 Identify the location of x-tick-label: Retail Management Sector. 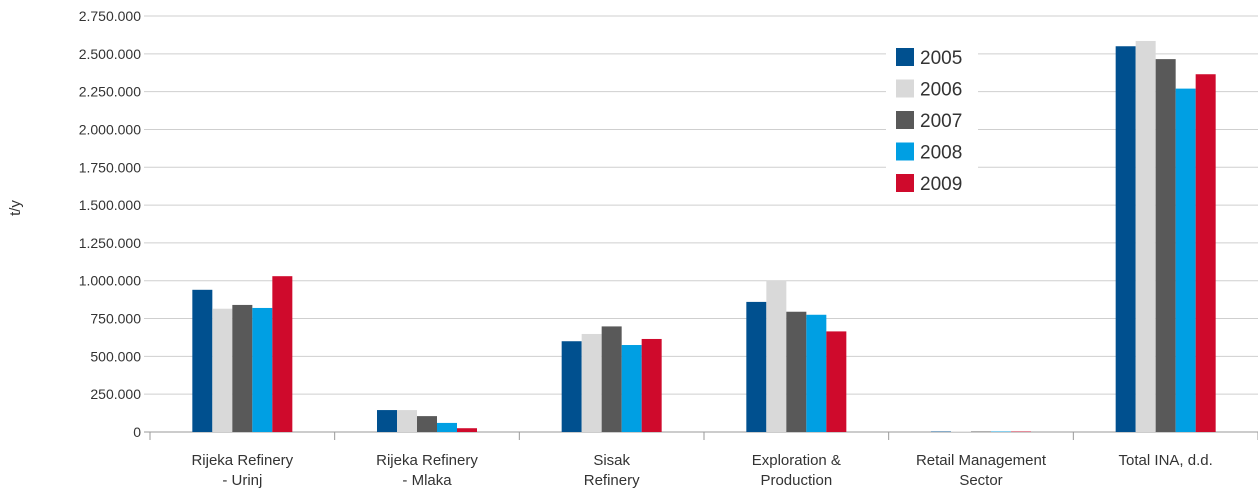
(981, 470).